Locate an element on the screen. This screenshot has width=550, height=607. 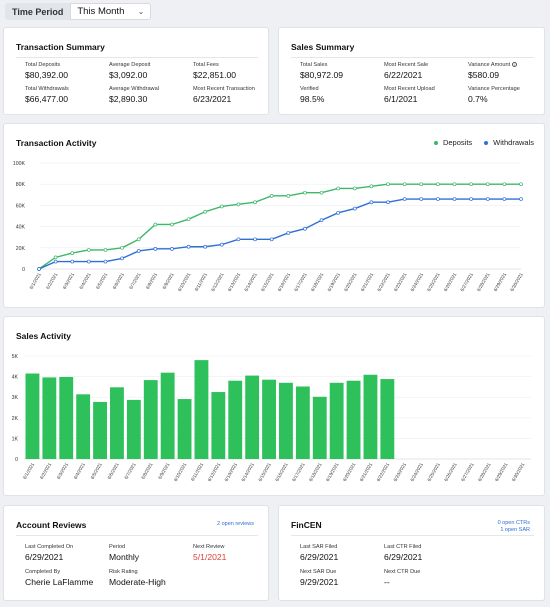
chevron-down-icon: ⌄ is located at coordinates (141, 11).